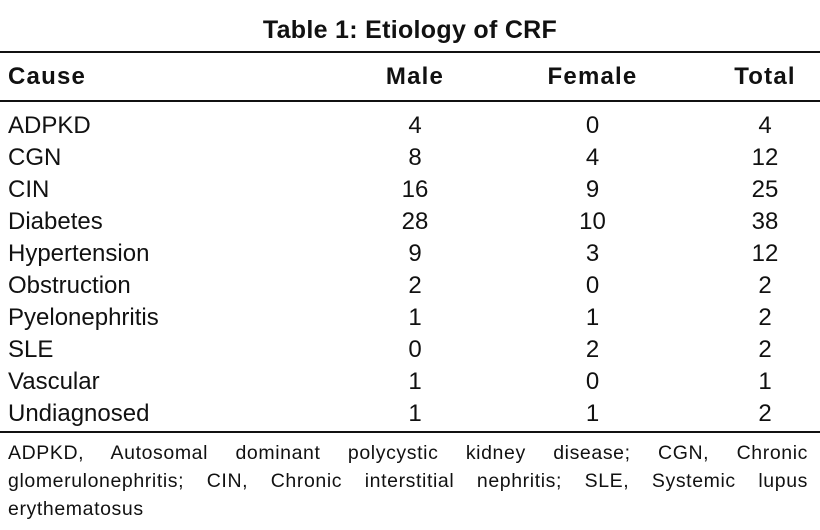 This screenshot has height=530, width=820. I want to click on cell-female: 4, so click(592, 157).